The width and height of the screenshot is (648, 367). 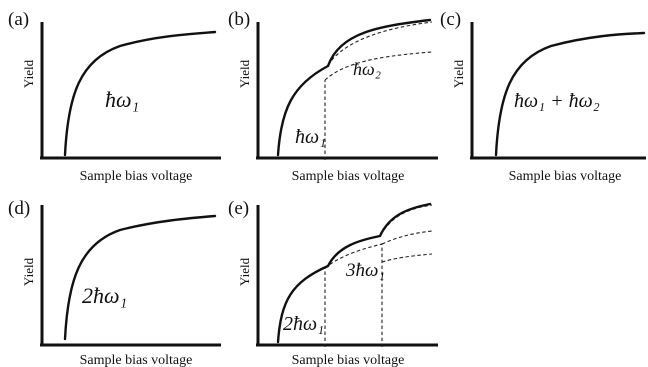 What do you see at coordinates (557, 101) in the screenshot?
I see `annotation-hw1-plus-hw2: ħω₁ + ħω₂` at bounding box center [557, 101].